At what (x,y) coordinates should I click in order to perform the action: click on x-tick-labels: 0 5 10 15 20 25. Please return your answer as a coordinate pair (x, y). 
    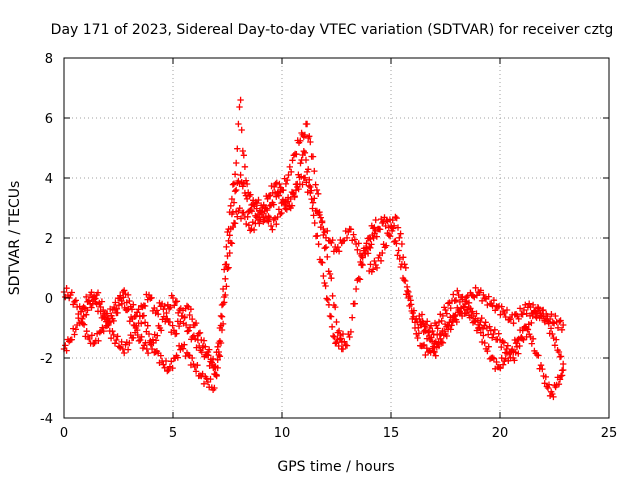
    Looking at the image, I should click on (338, 433).